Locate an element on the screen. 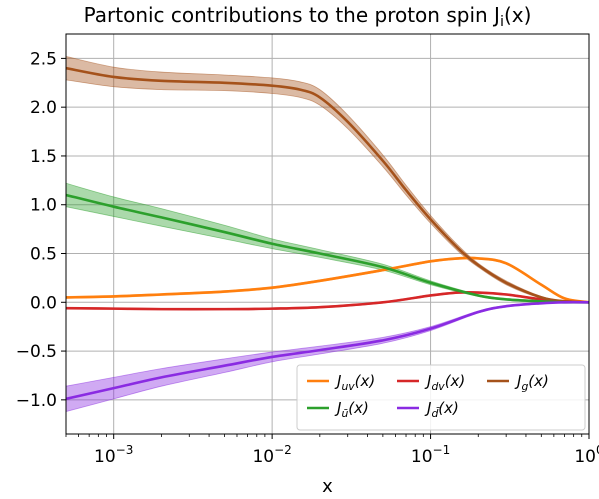  legend: Juv(x) Jdv(x) Jg(x) Jū(x) Jd̄(x) is located at coordinates (441, 397).